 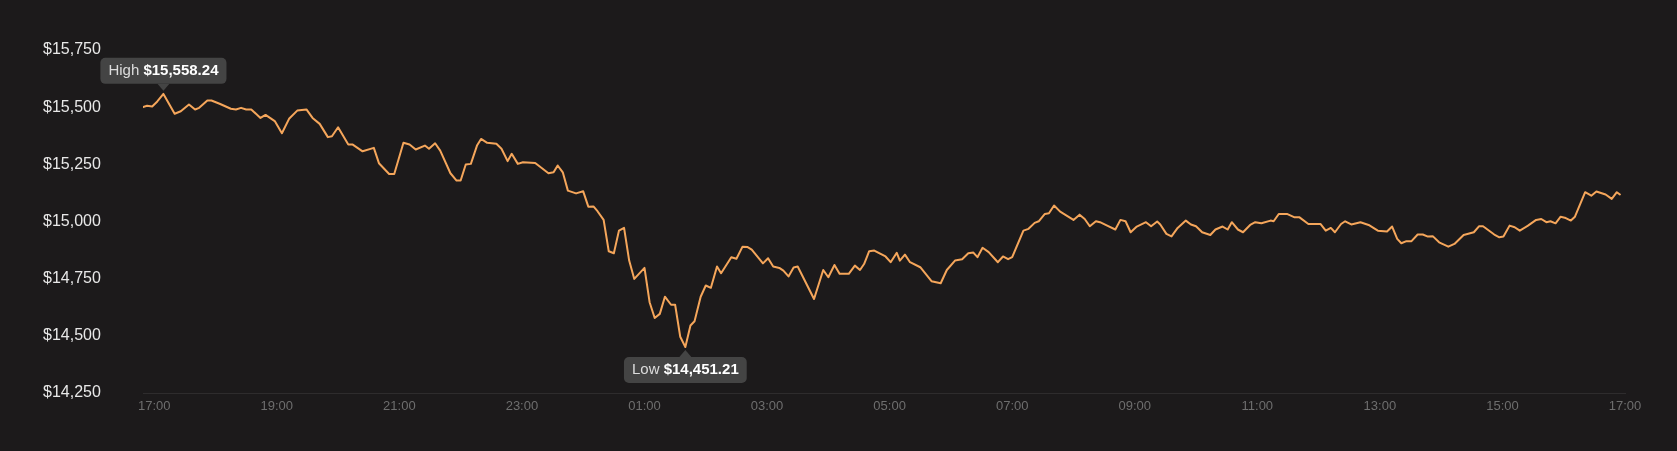 I want to click on y-tick-label: $14,250, so click(x=72, y=392).